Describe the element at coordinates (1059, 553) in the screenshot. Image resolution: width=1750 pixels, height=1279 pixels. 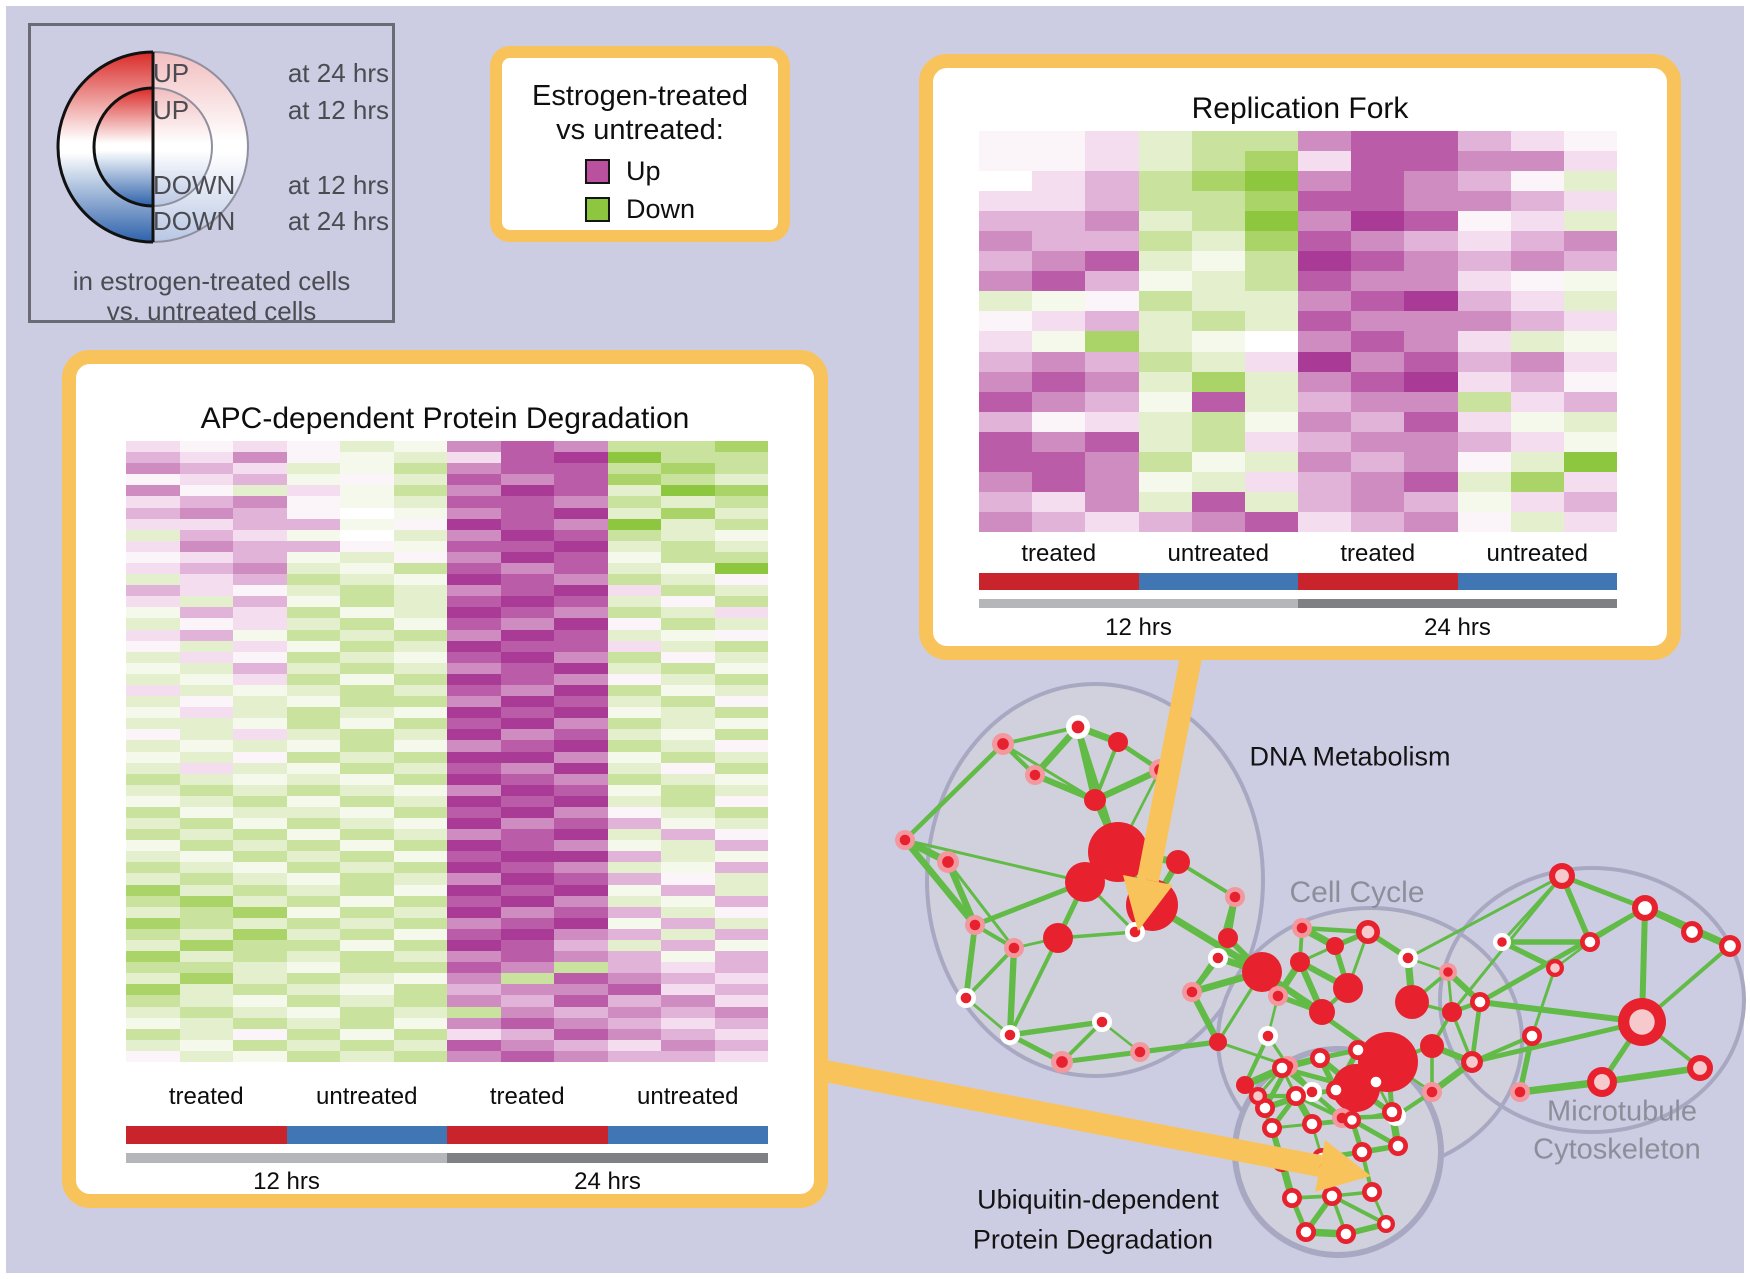
I see `group-label-treated: treated` at that location.